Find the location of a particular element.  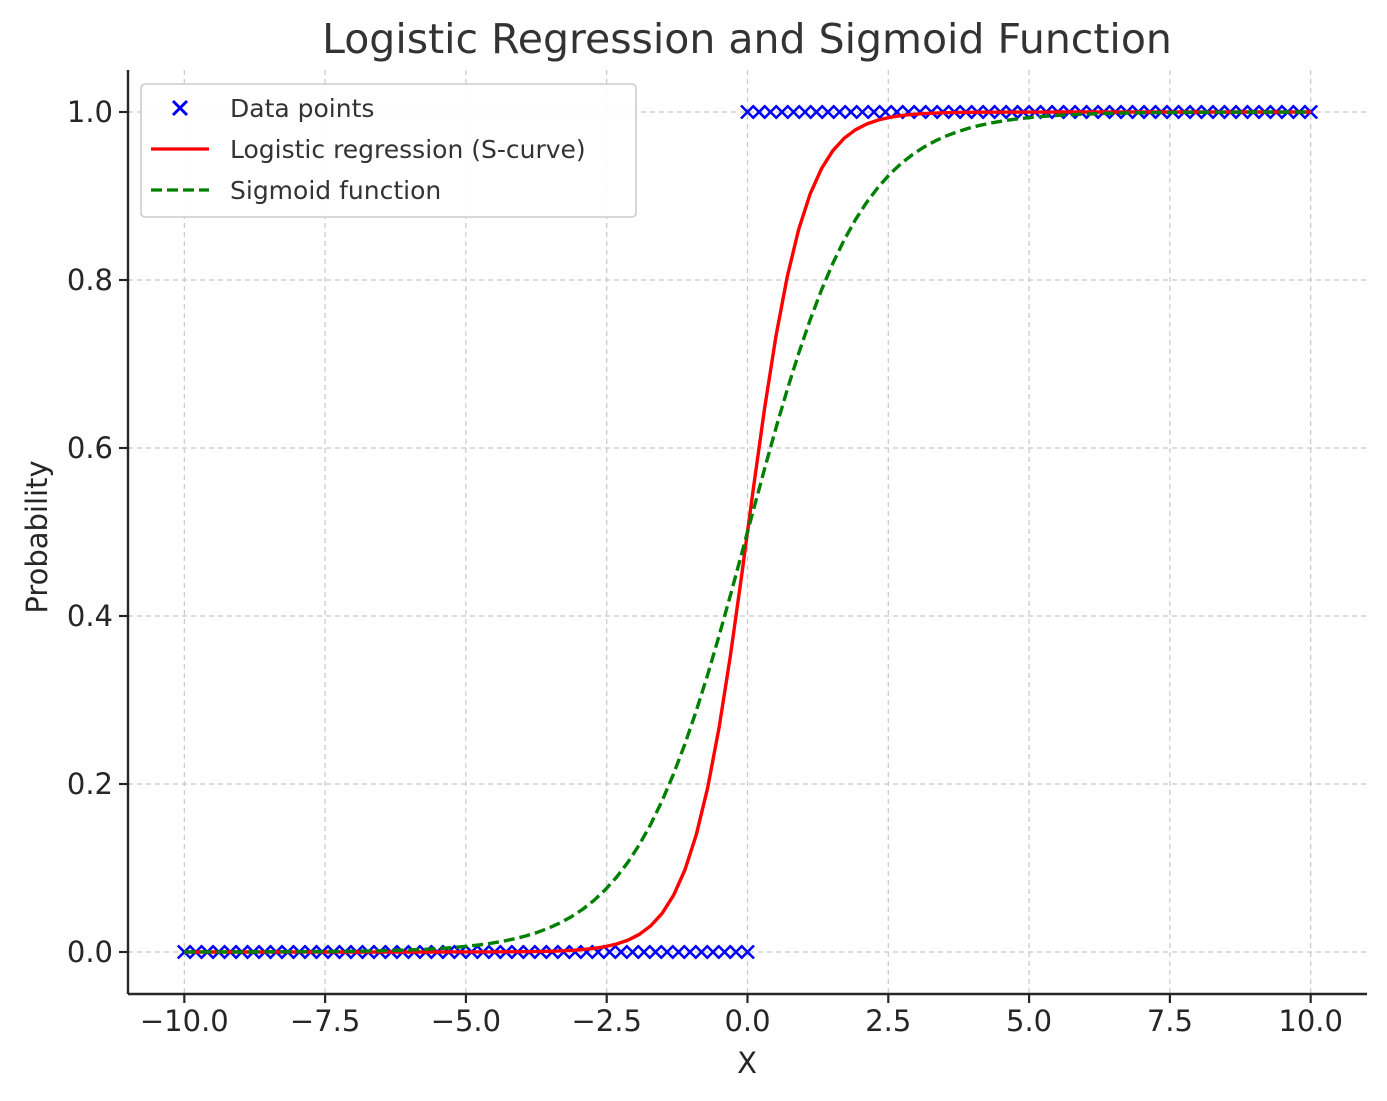

x-tick-label: 0.0 is located at coordinates (747, 1021).